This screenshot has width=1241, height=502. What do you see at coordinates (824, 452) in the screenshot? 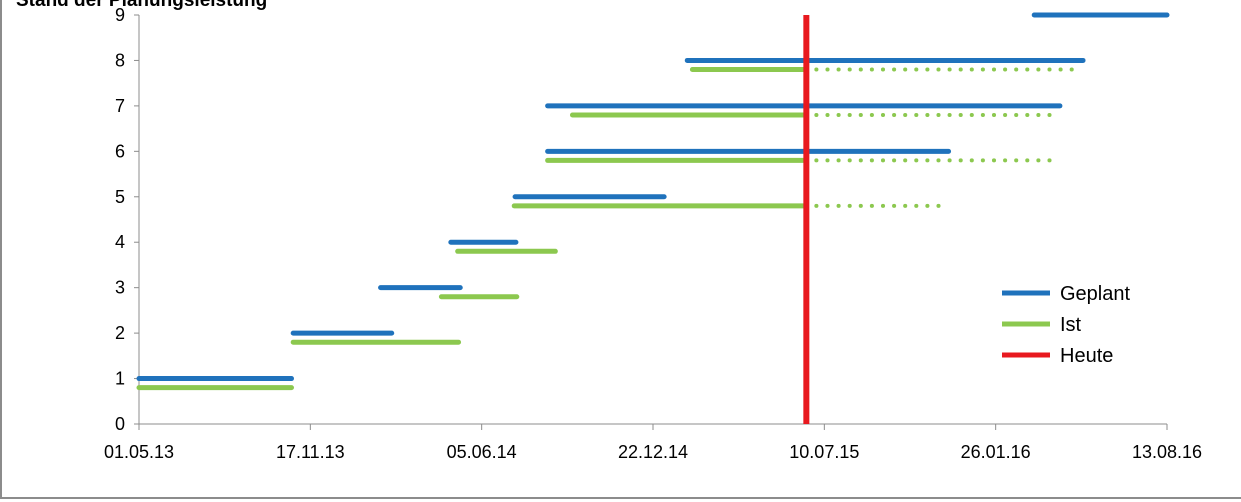
I see `x-tick-label: 10.07.15` at bounding box center [824, 452].